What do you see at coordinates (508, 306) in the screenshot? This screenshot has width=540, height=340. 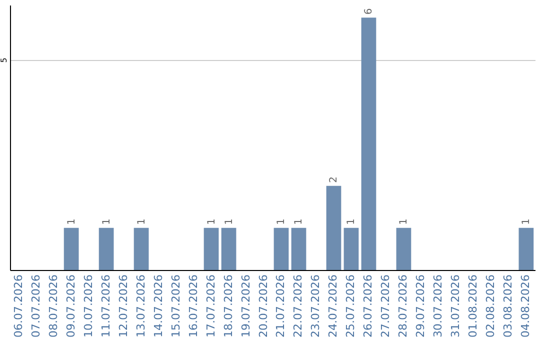 I see `x-tick-label: 03.08.2026` at bounding box center [508, 306].